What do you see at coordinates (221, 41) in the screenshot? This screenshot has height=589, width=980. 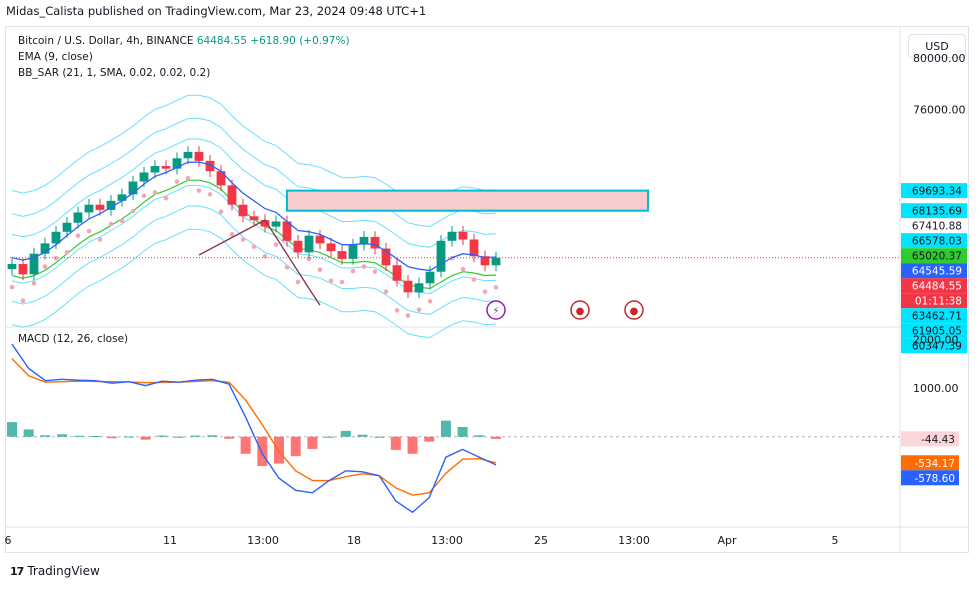 I see `last-price: 64484.55` at bounding box center [221, 41].